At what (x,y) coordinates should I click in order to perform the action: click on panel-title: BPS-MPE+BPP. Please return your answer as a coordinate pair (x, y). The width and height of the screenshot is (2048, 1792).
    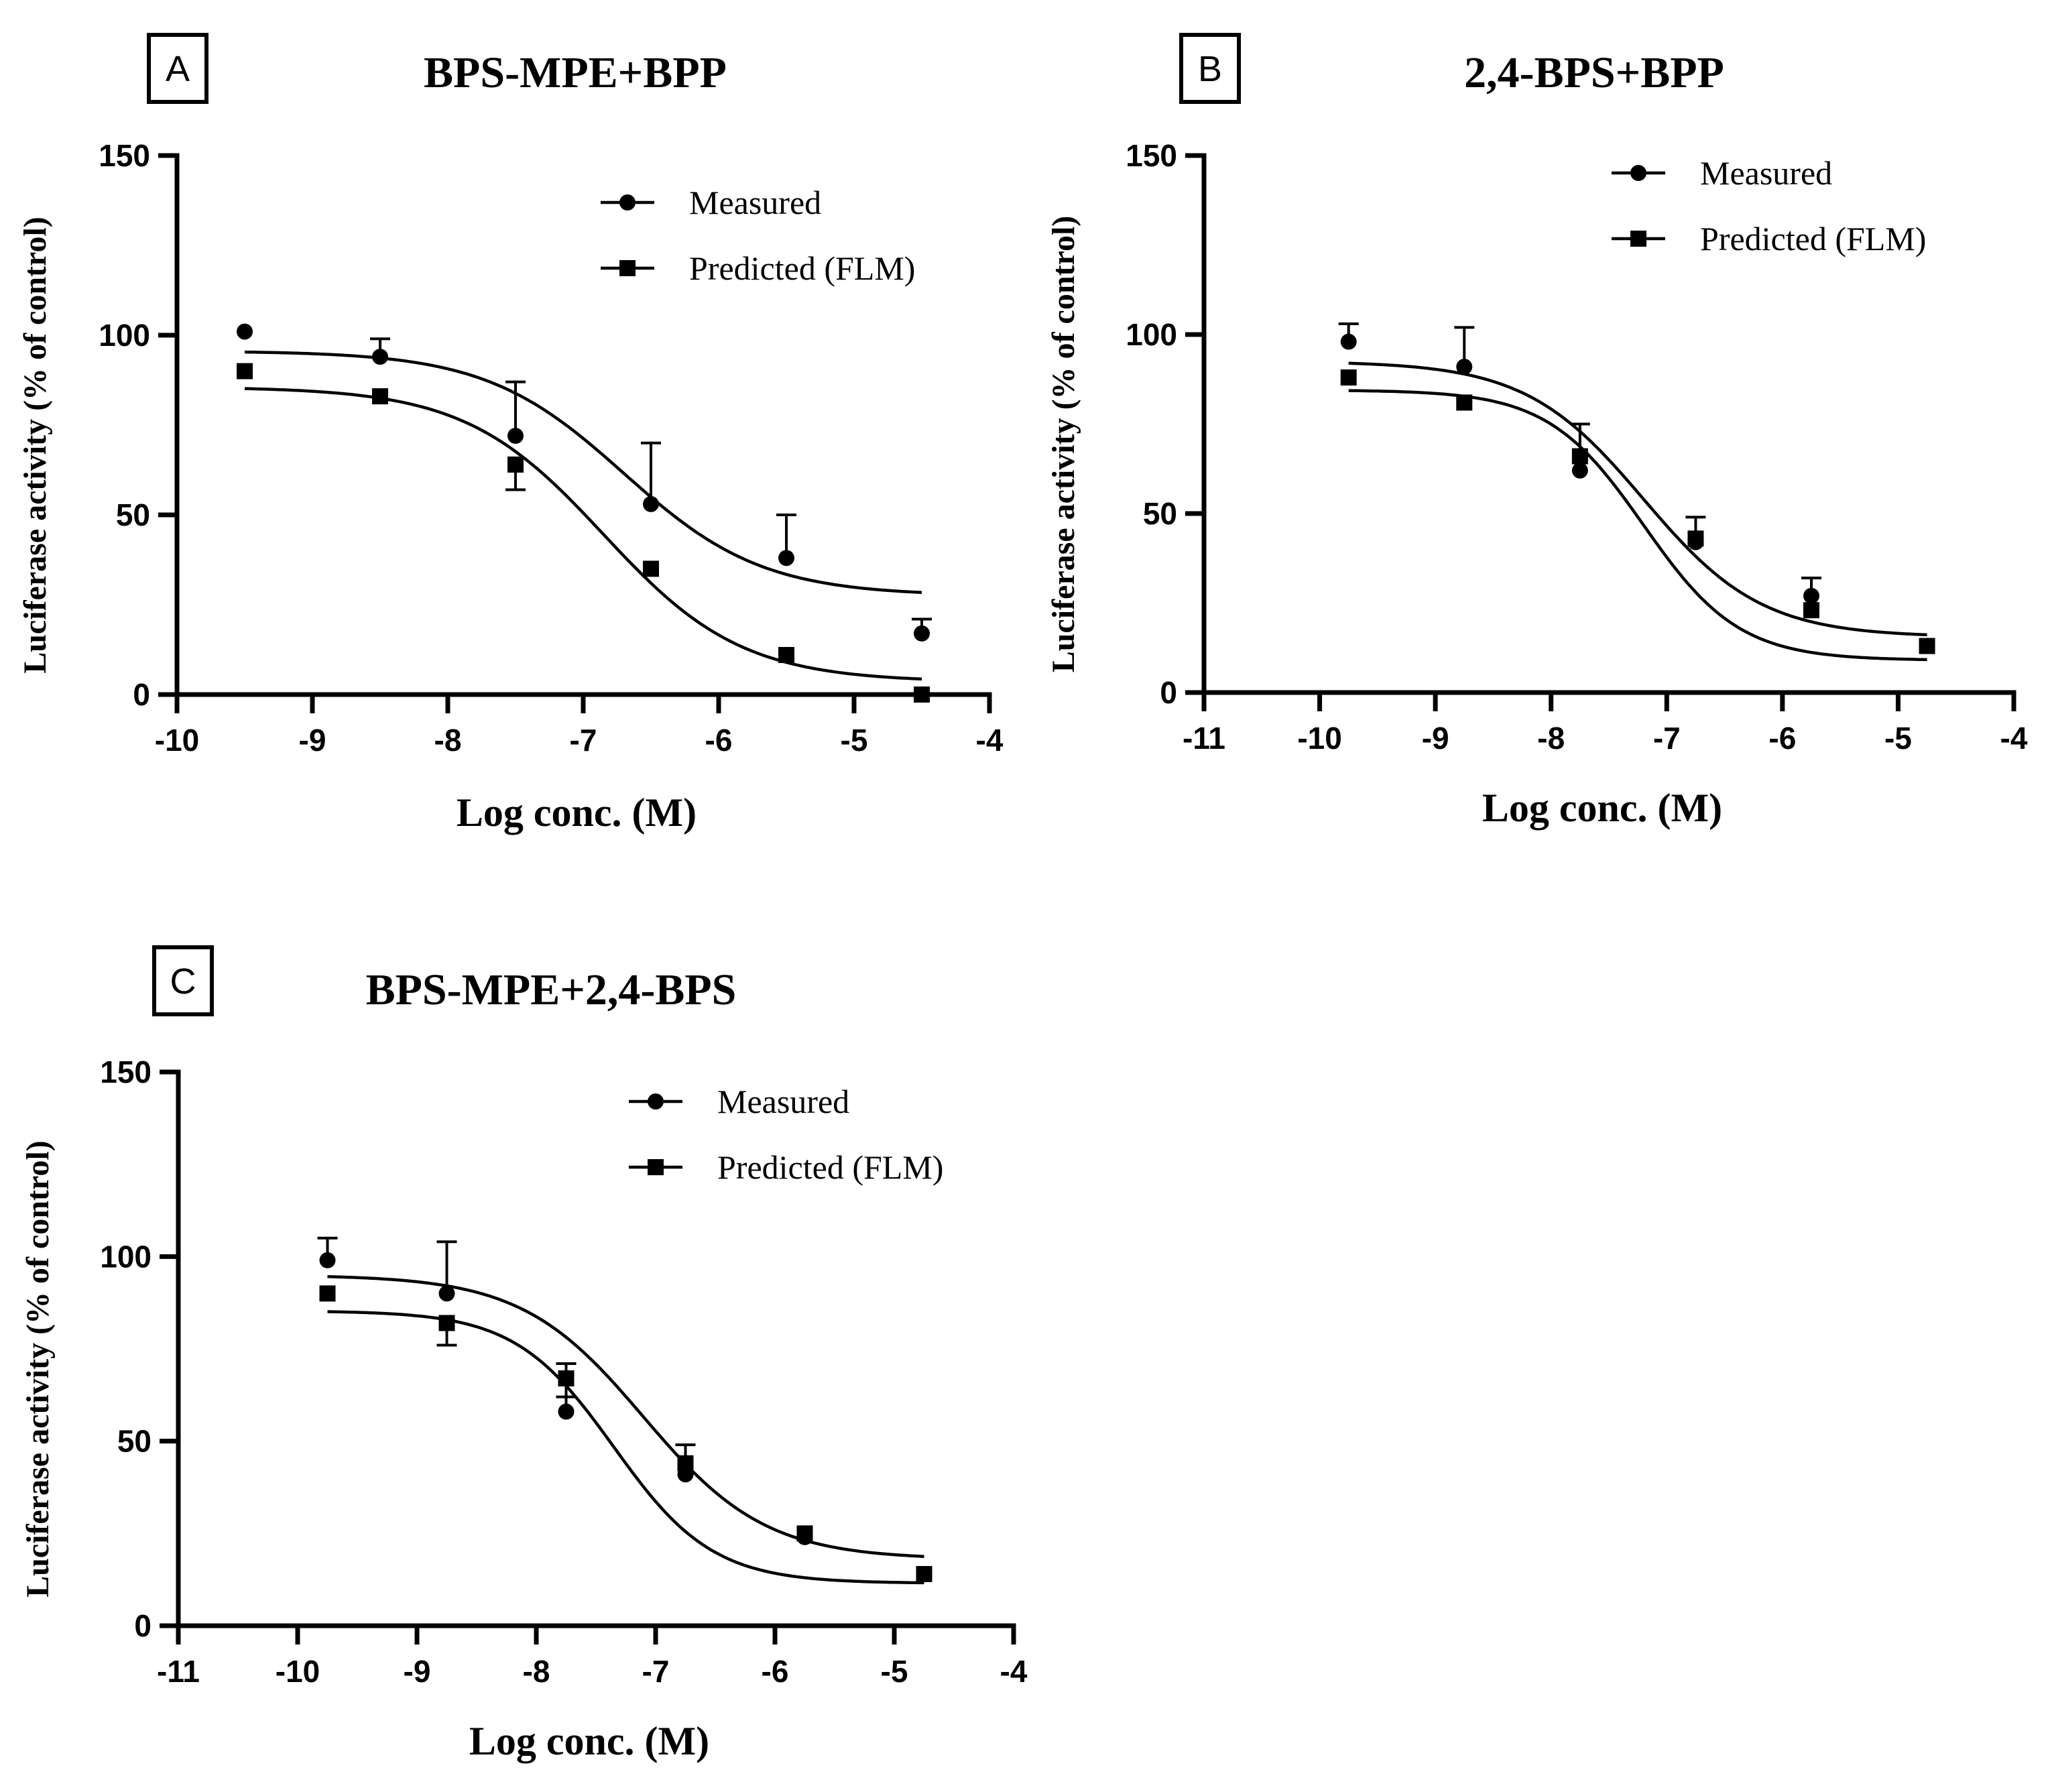
    Looking at the image, I should click on (575, 72).